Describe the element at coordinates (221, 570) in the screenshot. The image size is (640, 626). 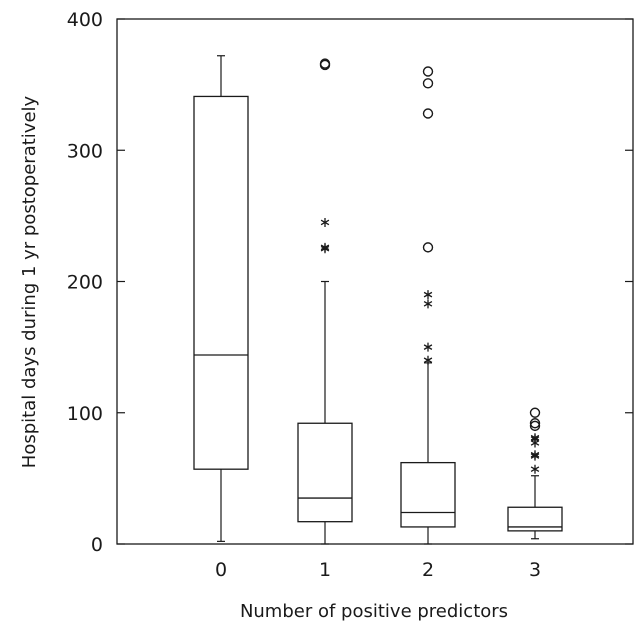
I see `x-tick-label: 0` at that location.